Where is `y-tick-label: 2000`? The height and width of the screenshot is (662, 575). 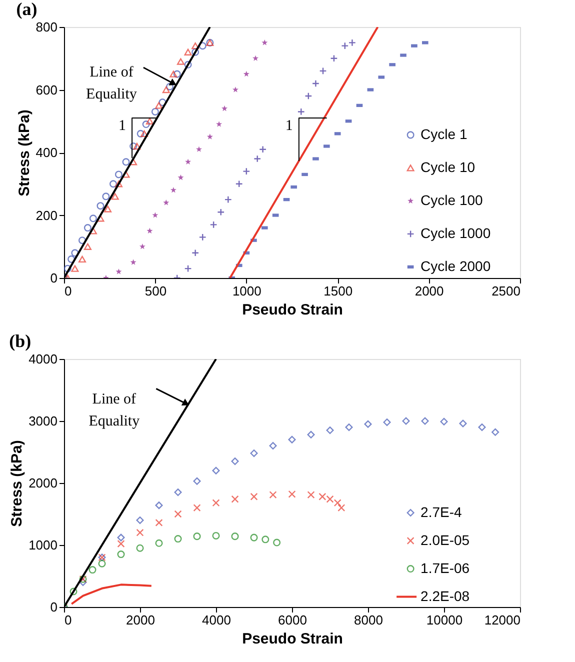 y-tick-label: 2000 is located at coordinates (43, 483).